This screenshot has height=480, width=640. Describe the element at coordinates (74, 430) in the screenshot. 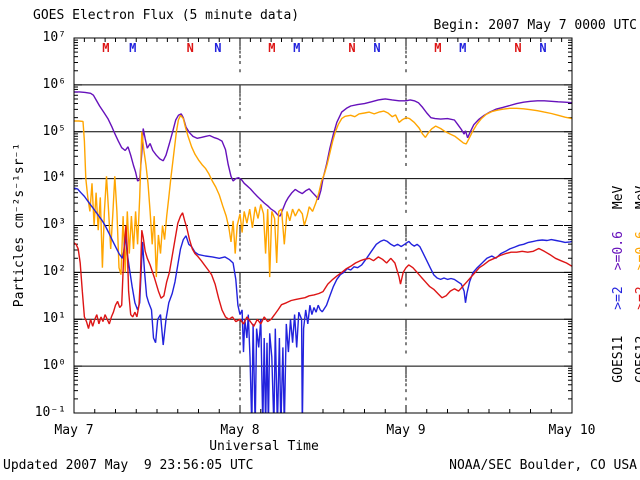

I see `x-tick-label-may7: May 7` at that location.